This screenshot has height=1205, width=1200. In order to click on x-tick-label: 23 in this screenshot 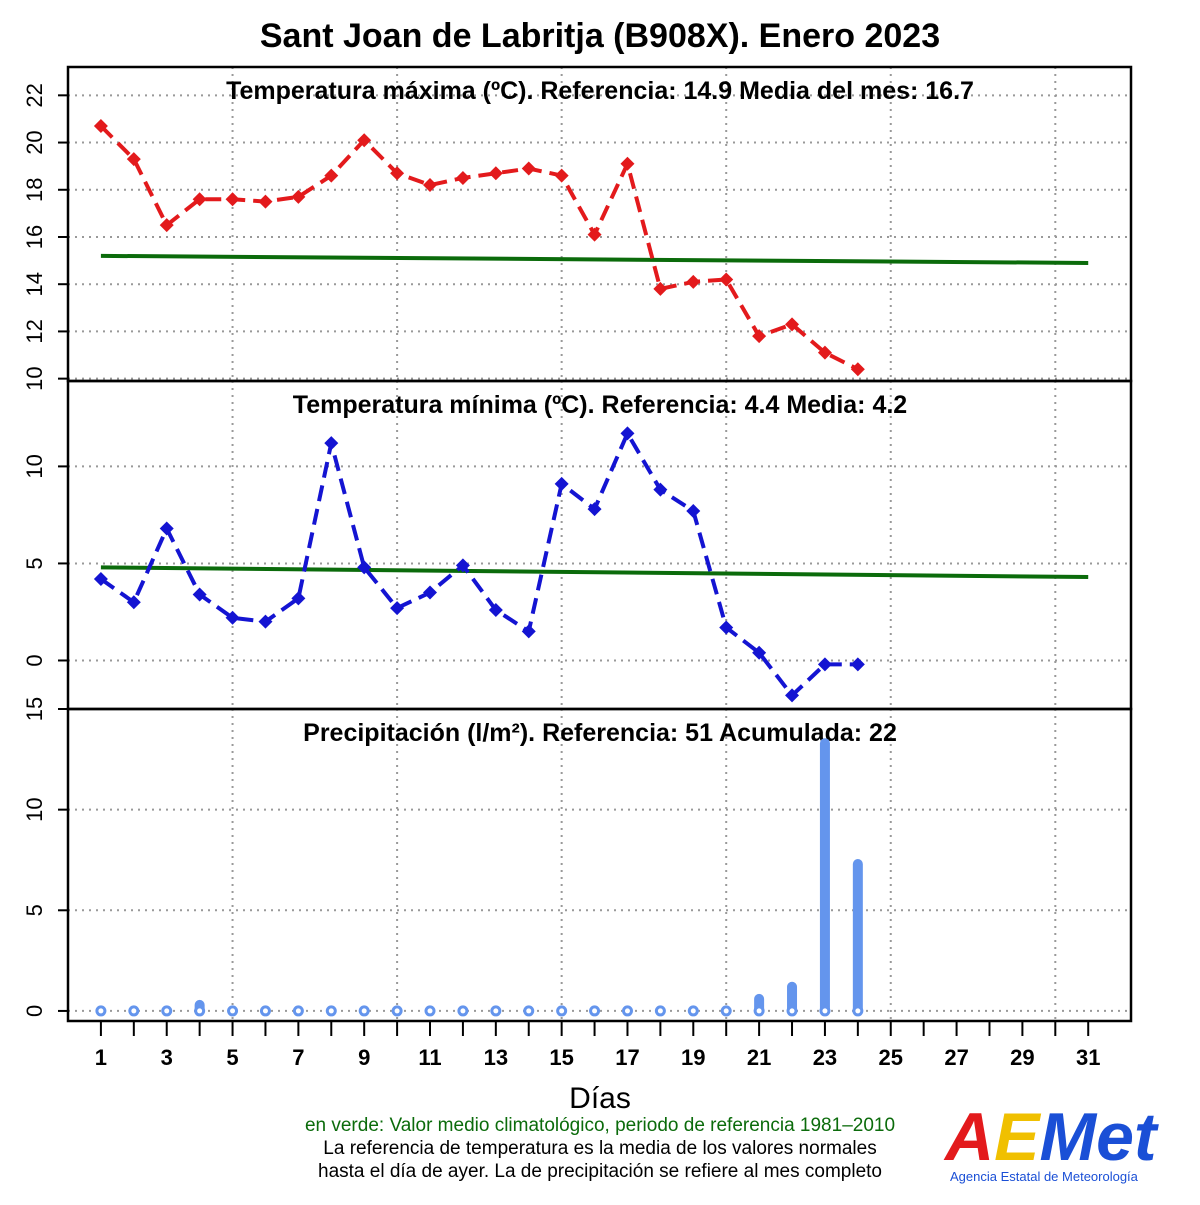, I will do `click(825, 1057)`.